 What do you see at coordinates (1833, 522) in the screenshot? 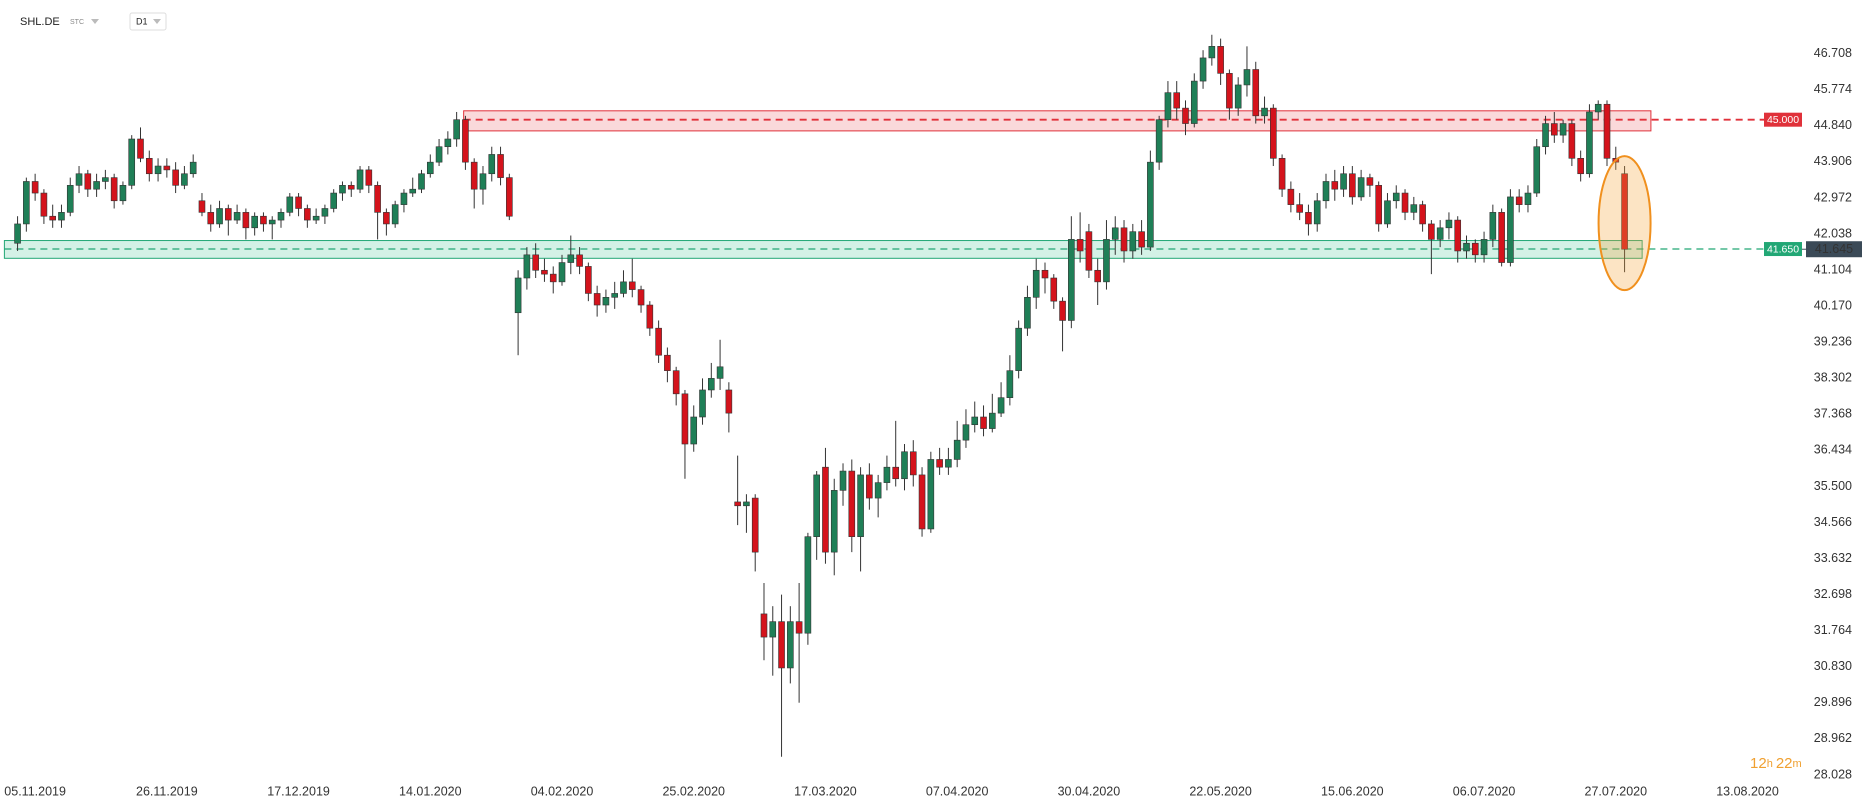
I see `y-tick-label: 34.566` at bounding box center [1833, 522].